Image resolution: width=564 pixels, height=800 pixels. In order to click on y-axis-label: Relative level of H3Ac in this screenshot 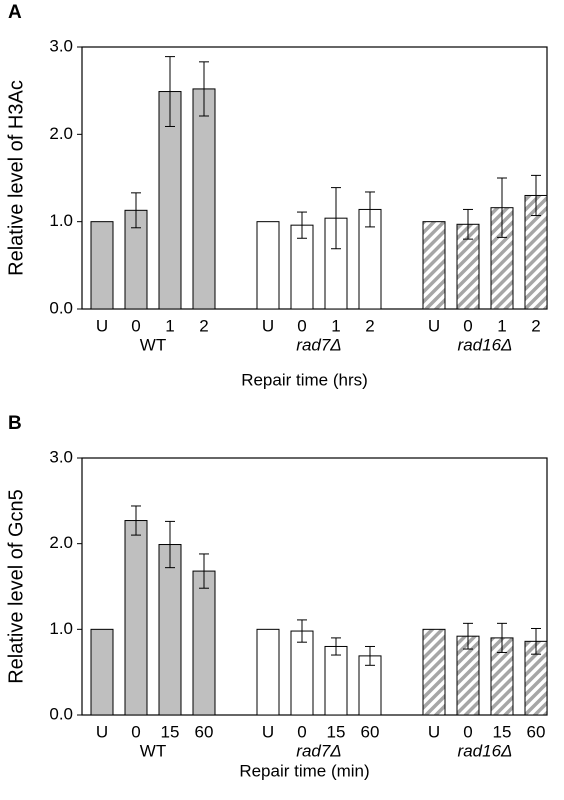, I will do `click(16, 178)`.